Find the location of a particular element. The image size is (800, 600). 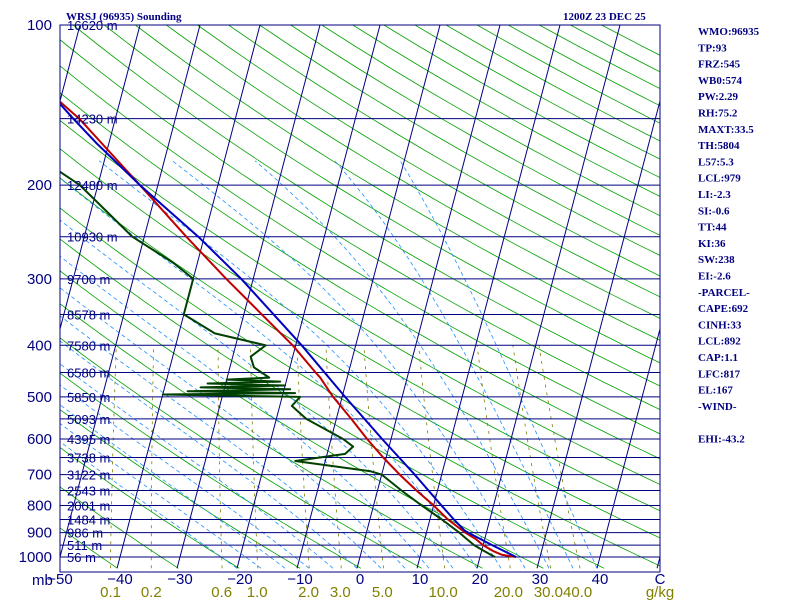

height-label: 12480 m is located at coordinates (92, 185).